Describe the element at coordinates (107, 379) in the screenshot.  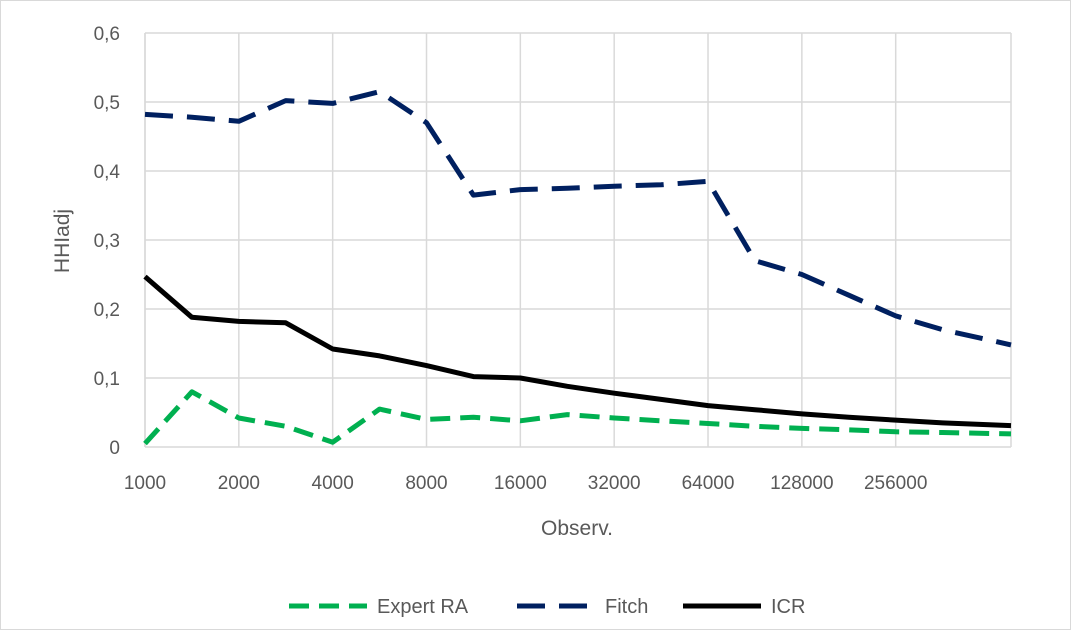
I see `y-tick-label: 0,1` at that location.